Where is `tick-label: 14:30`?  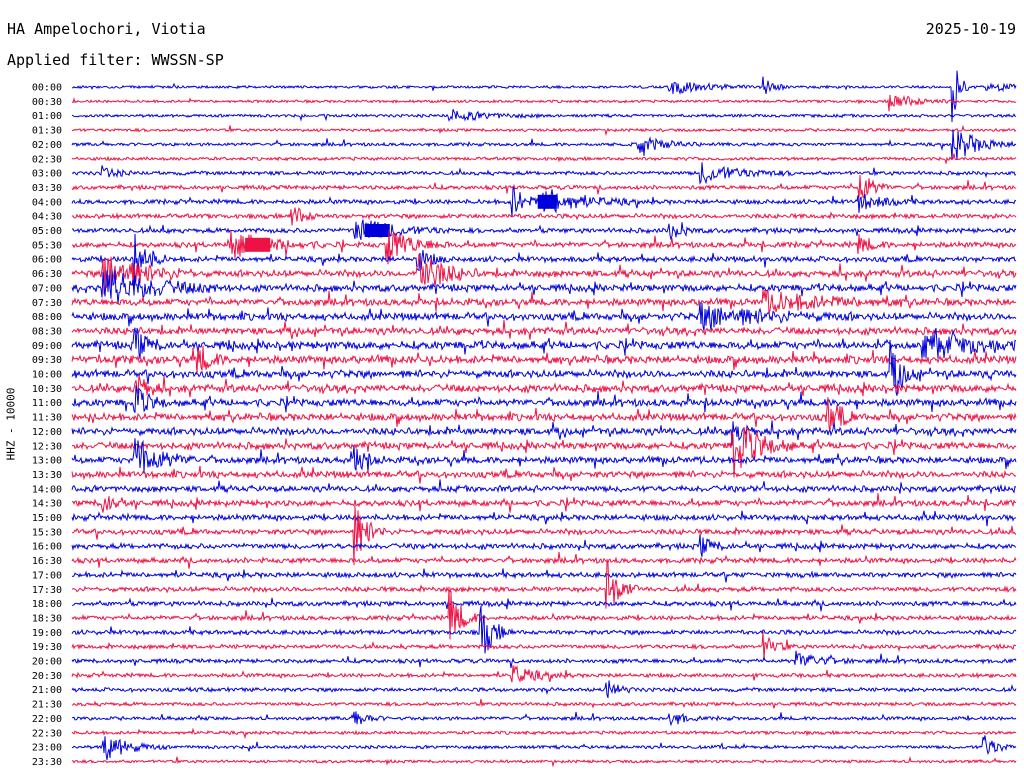
tick-label: 14:30 is located at coordinates (47, 504).